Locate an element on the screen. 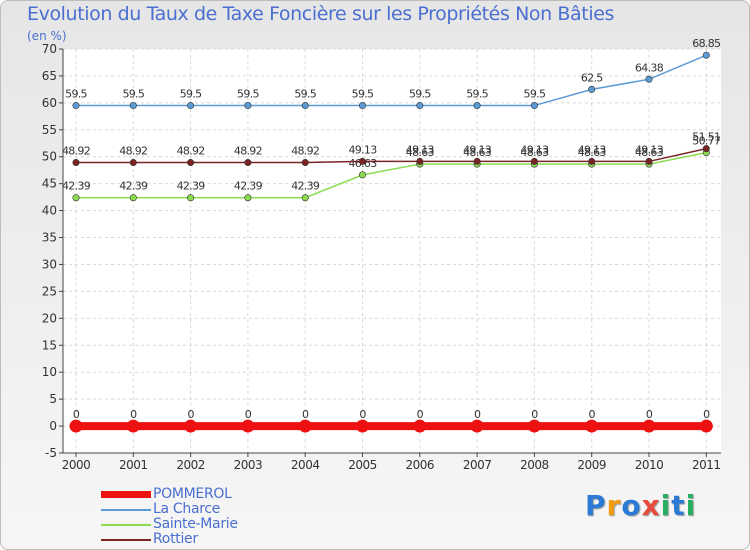 The height and width of the screenshot is (550, 750). point-sainte-marie-2002 is located at coordinates (191, 198).